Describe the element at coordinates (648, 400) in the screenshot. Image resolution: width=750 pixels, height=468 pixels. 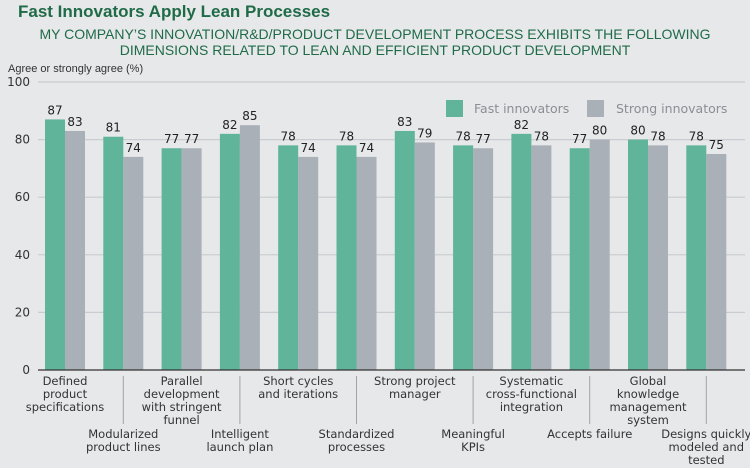
I see `x-tick-label: Global knowledge management system` at that location.